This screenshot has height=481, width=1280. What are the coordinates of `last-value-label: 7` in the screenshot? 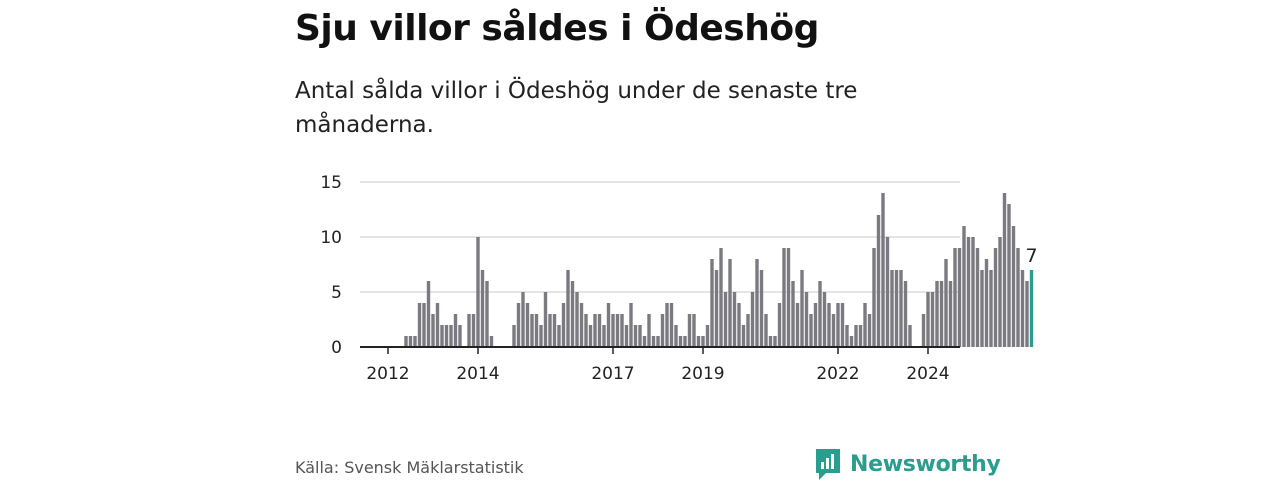 It's located at (1031, 256).